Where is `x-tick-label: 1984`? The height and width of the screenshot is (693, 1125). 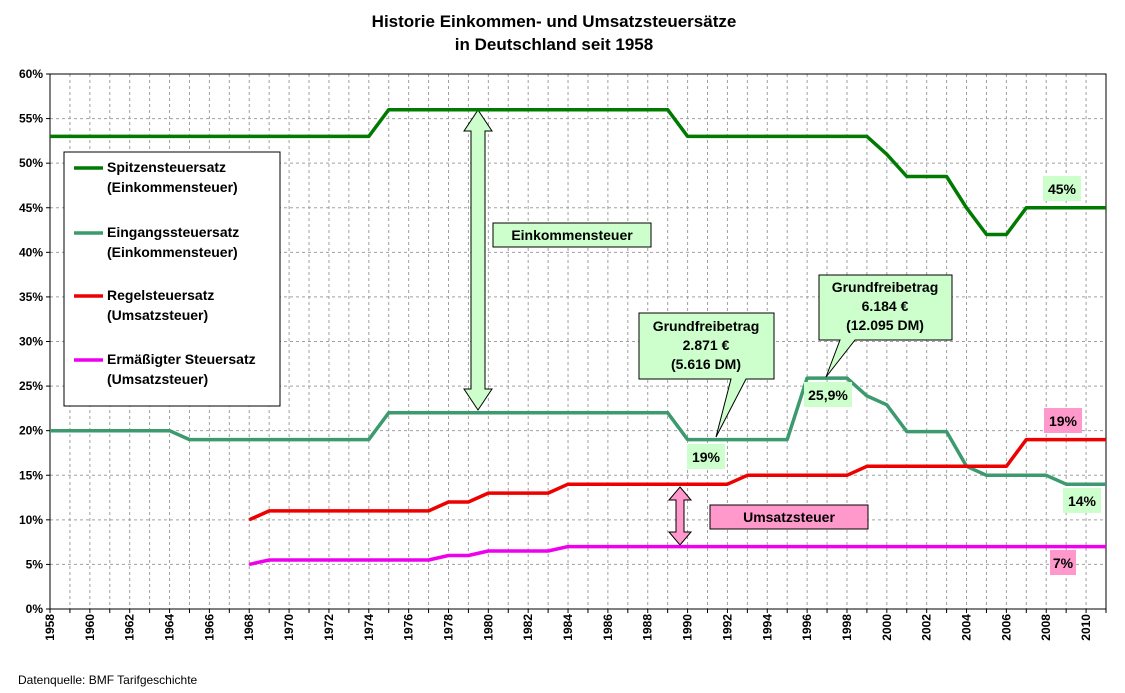
x-tick-label: 1984 is located at coordinates (568, 627).